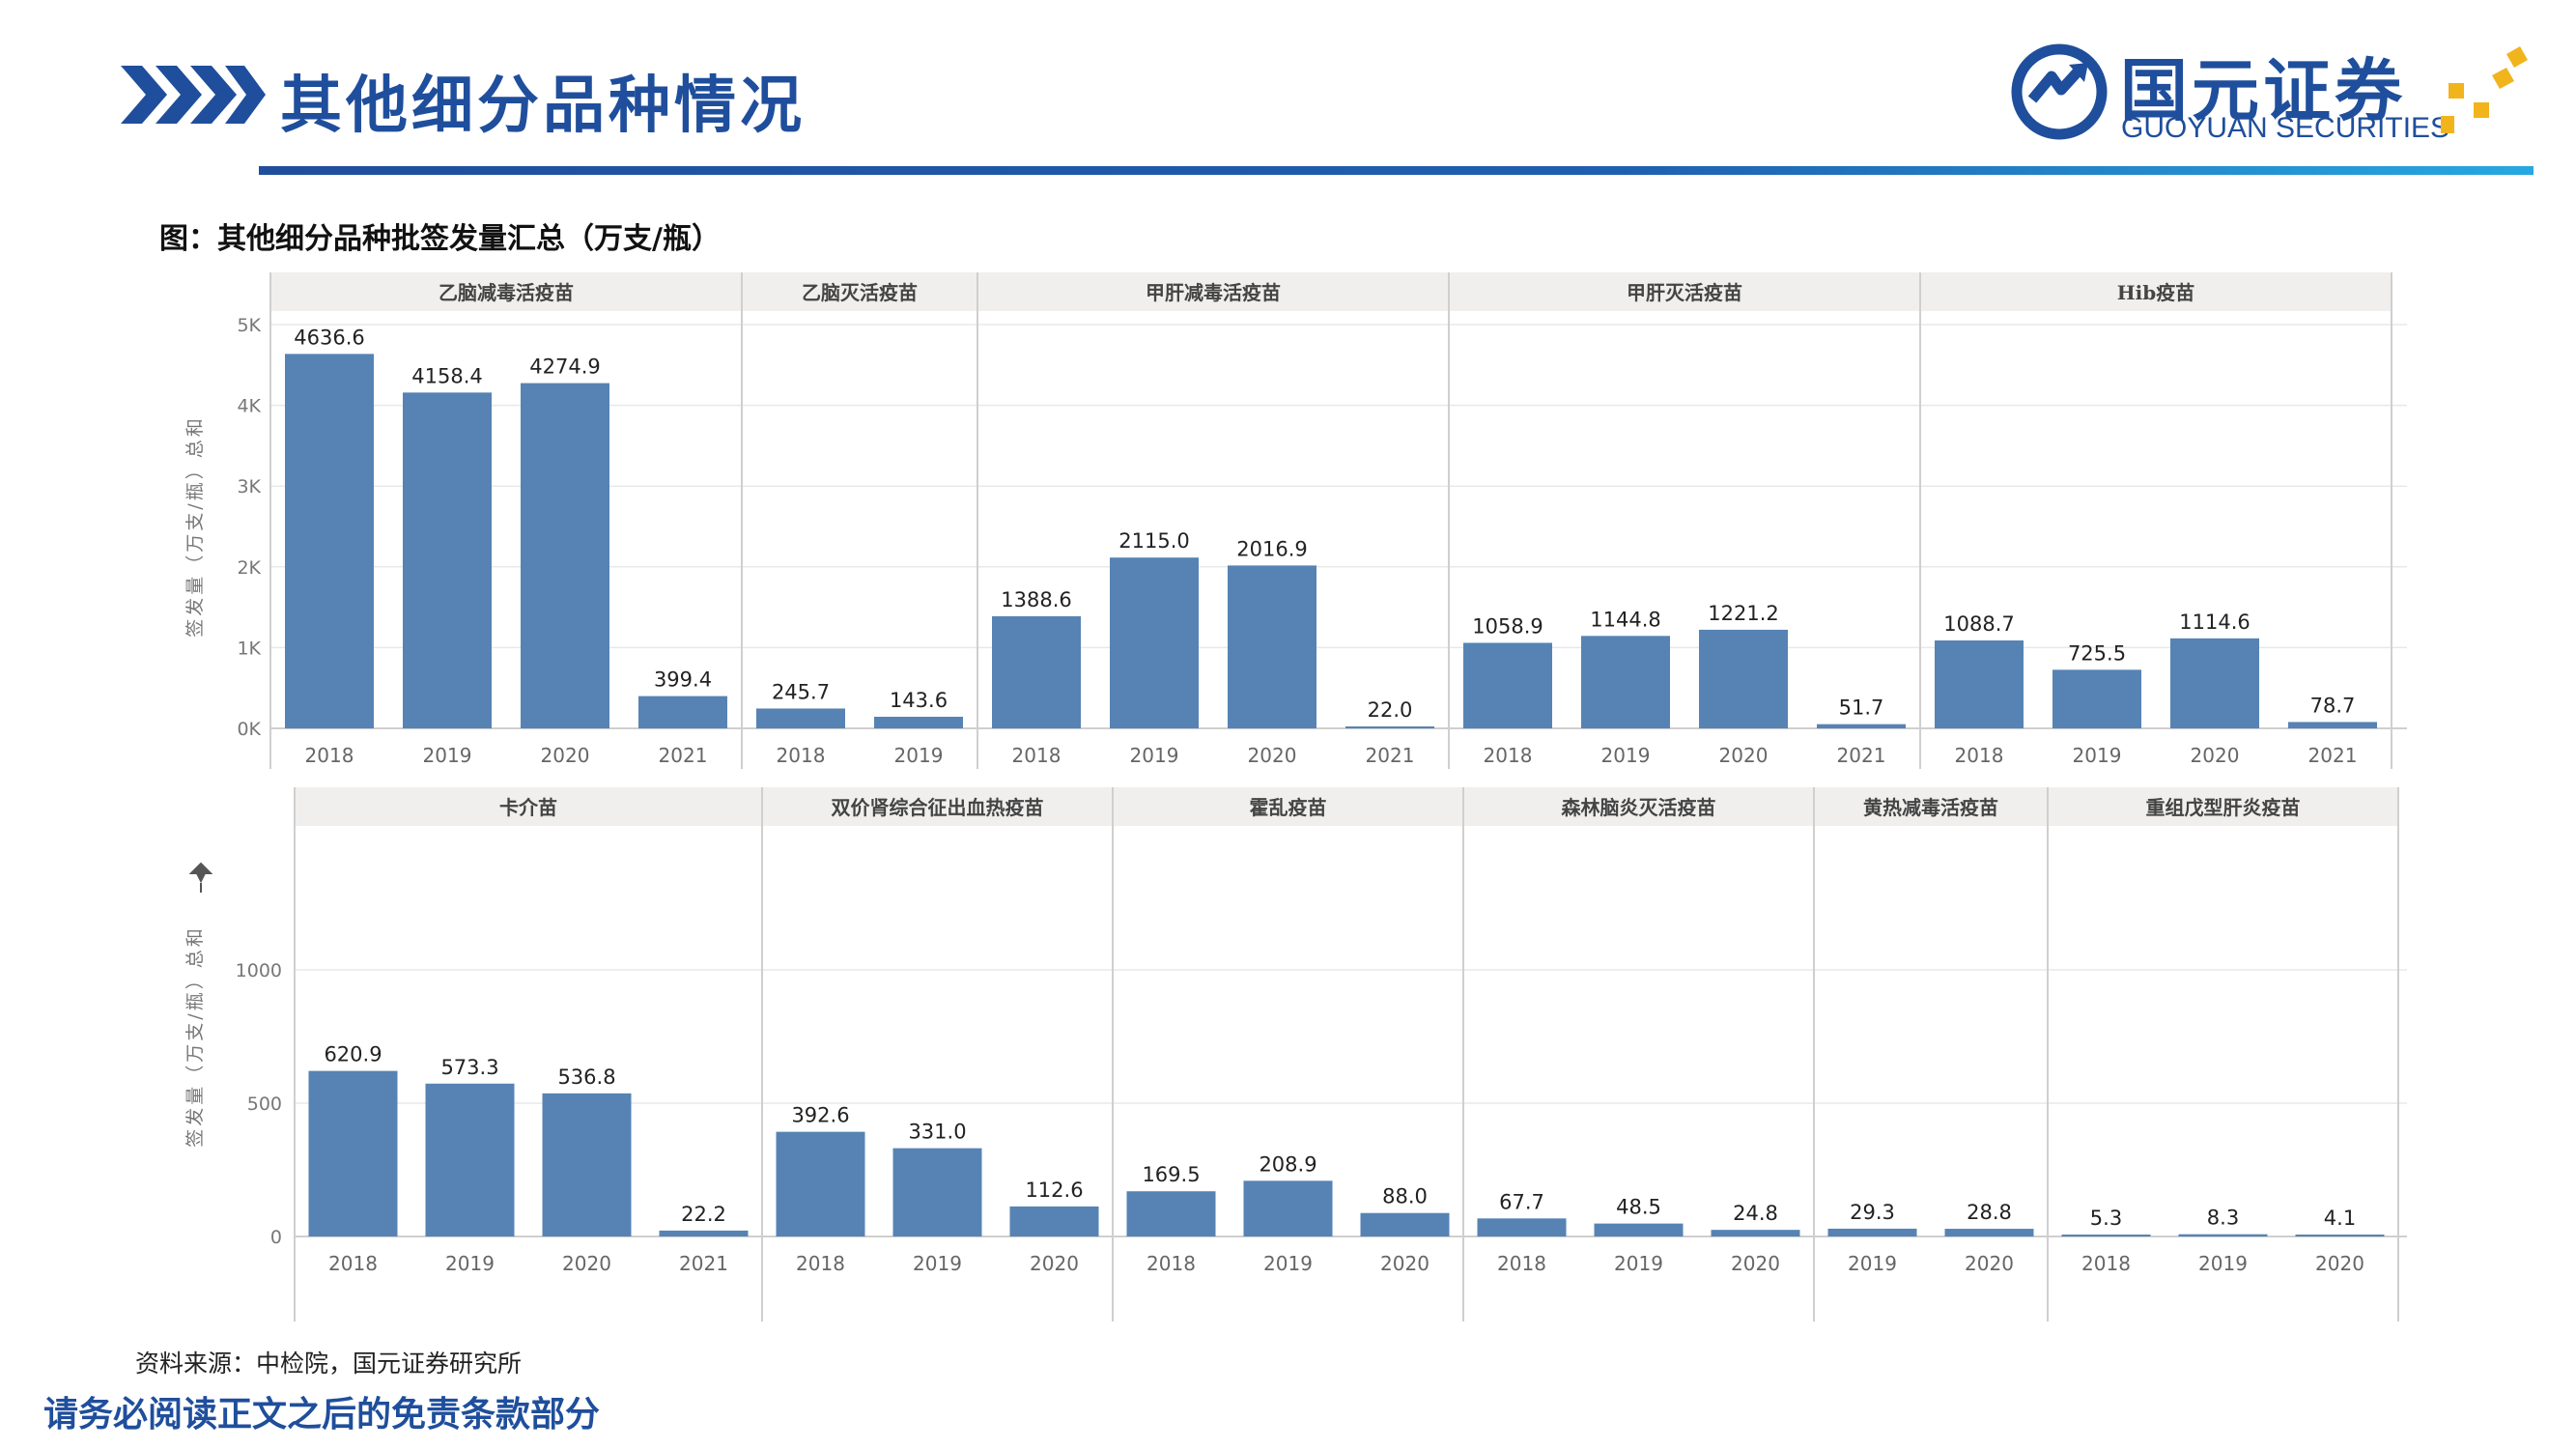 This screenshot has width=2576, height=1449. What do you see at coordinates (1405, 1196) in the screenshot?
I see `bar-data-label: 88.0` at bounding box center [1405, 1196].